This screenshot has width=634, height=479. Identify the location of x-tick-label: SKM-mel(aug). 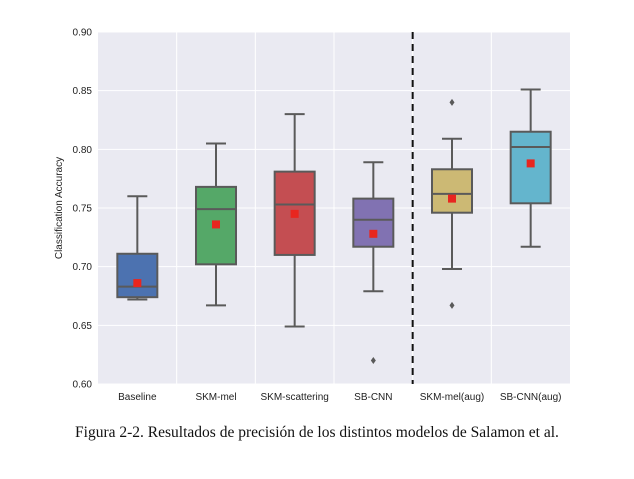
(452, 397).